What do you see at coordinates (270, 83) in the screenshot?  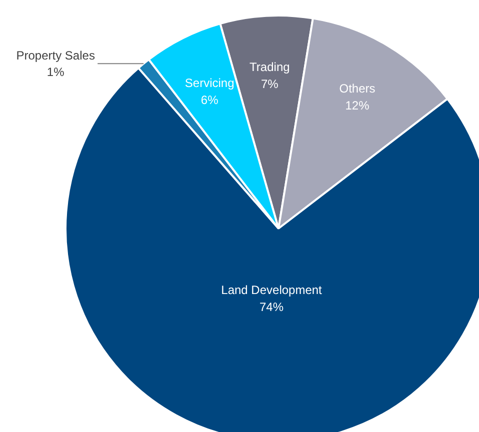 I see `data-label: 7%` at bounding box center [270, 83].